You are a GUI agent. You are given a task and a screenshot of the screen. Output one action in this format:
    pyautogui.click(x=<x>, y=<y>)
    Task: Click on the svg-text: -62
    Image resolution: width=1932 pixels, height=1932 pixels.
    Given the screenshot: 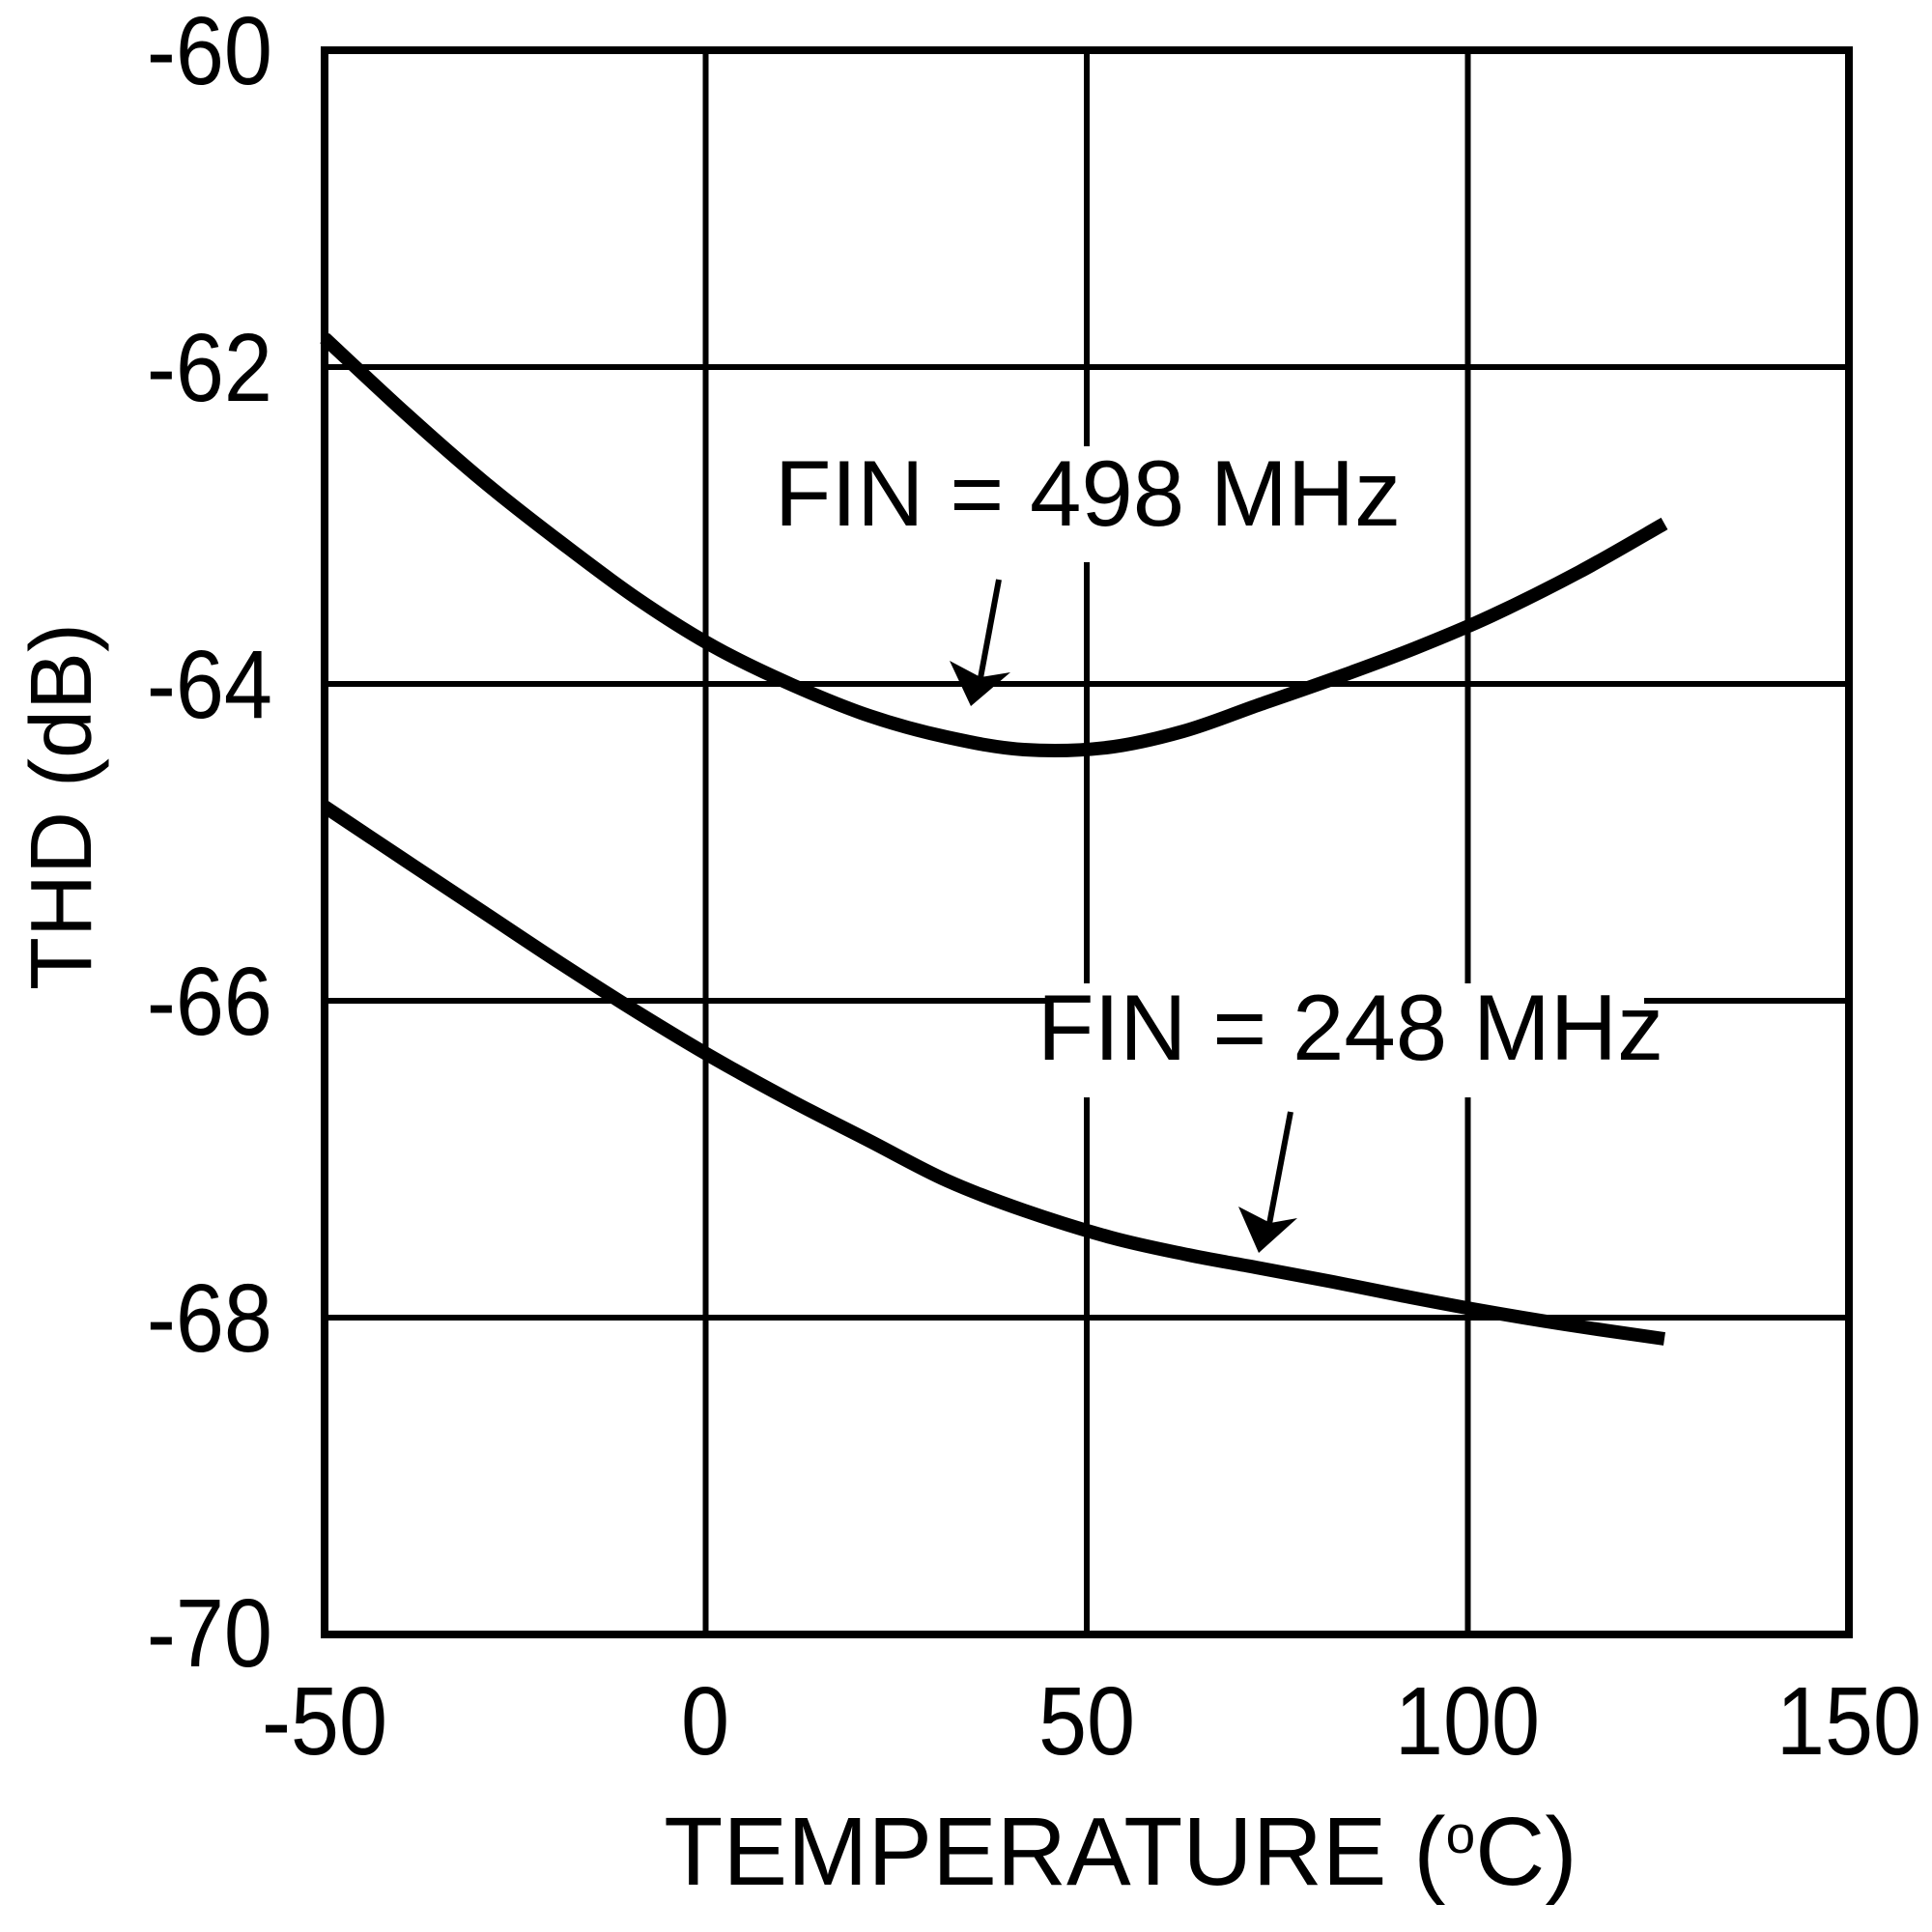 What is the action you would take?
    pyautogui.click(x=209, y=368)
    